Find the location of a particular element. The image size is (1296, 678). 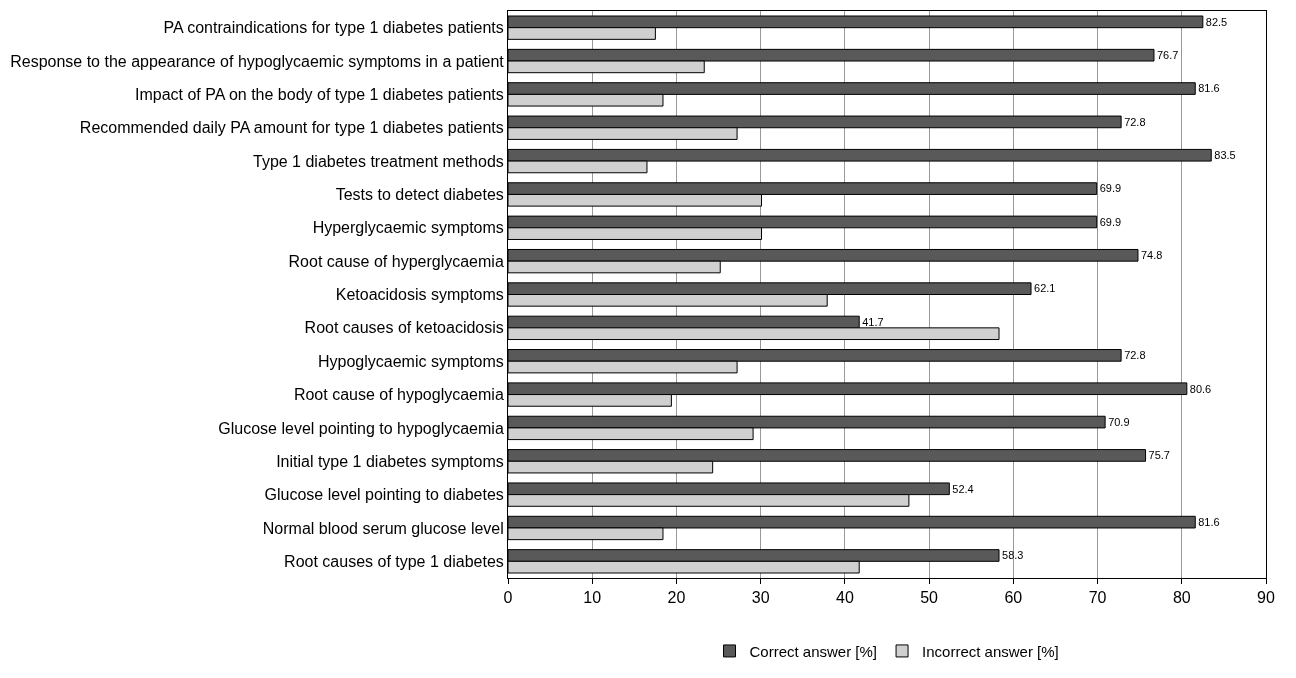

data-label: 52.4 is located at coordinates (963, 488).